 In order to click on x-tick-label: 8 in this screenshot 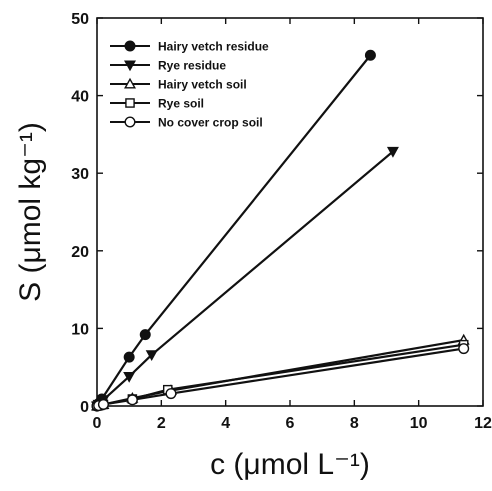, I will do `click(354, 423)`.